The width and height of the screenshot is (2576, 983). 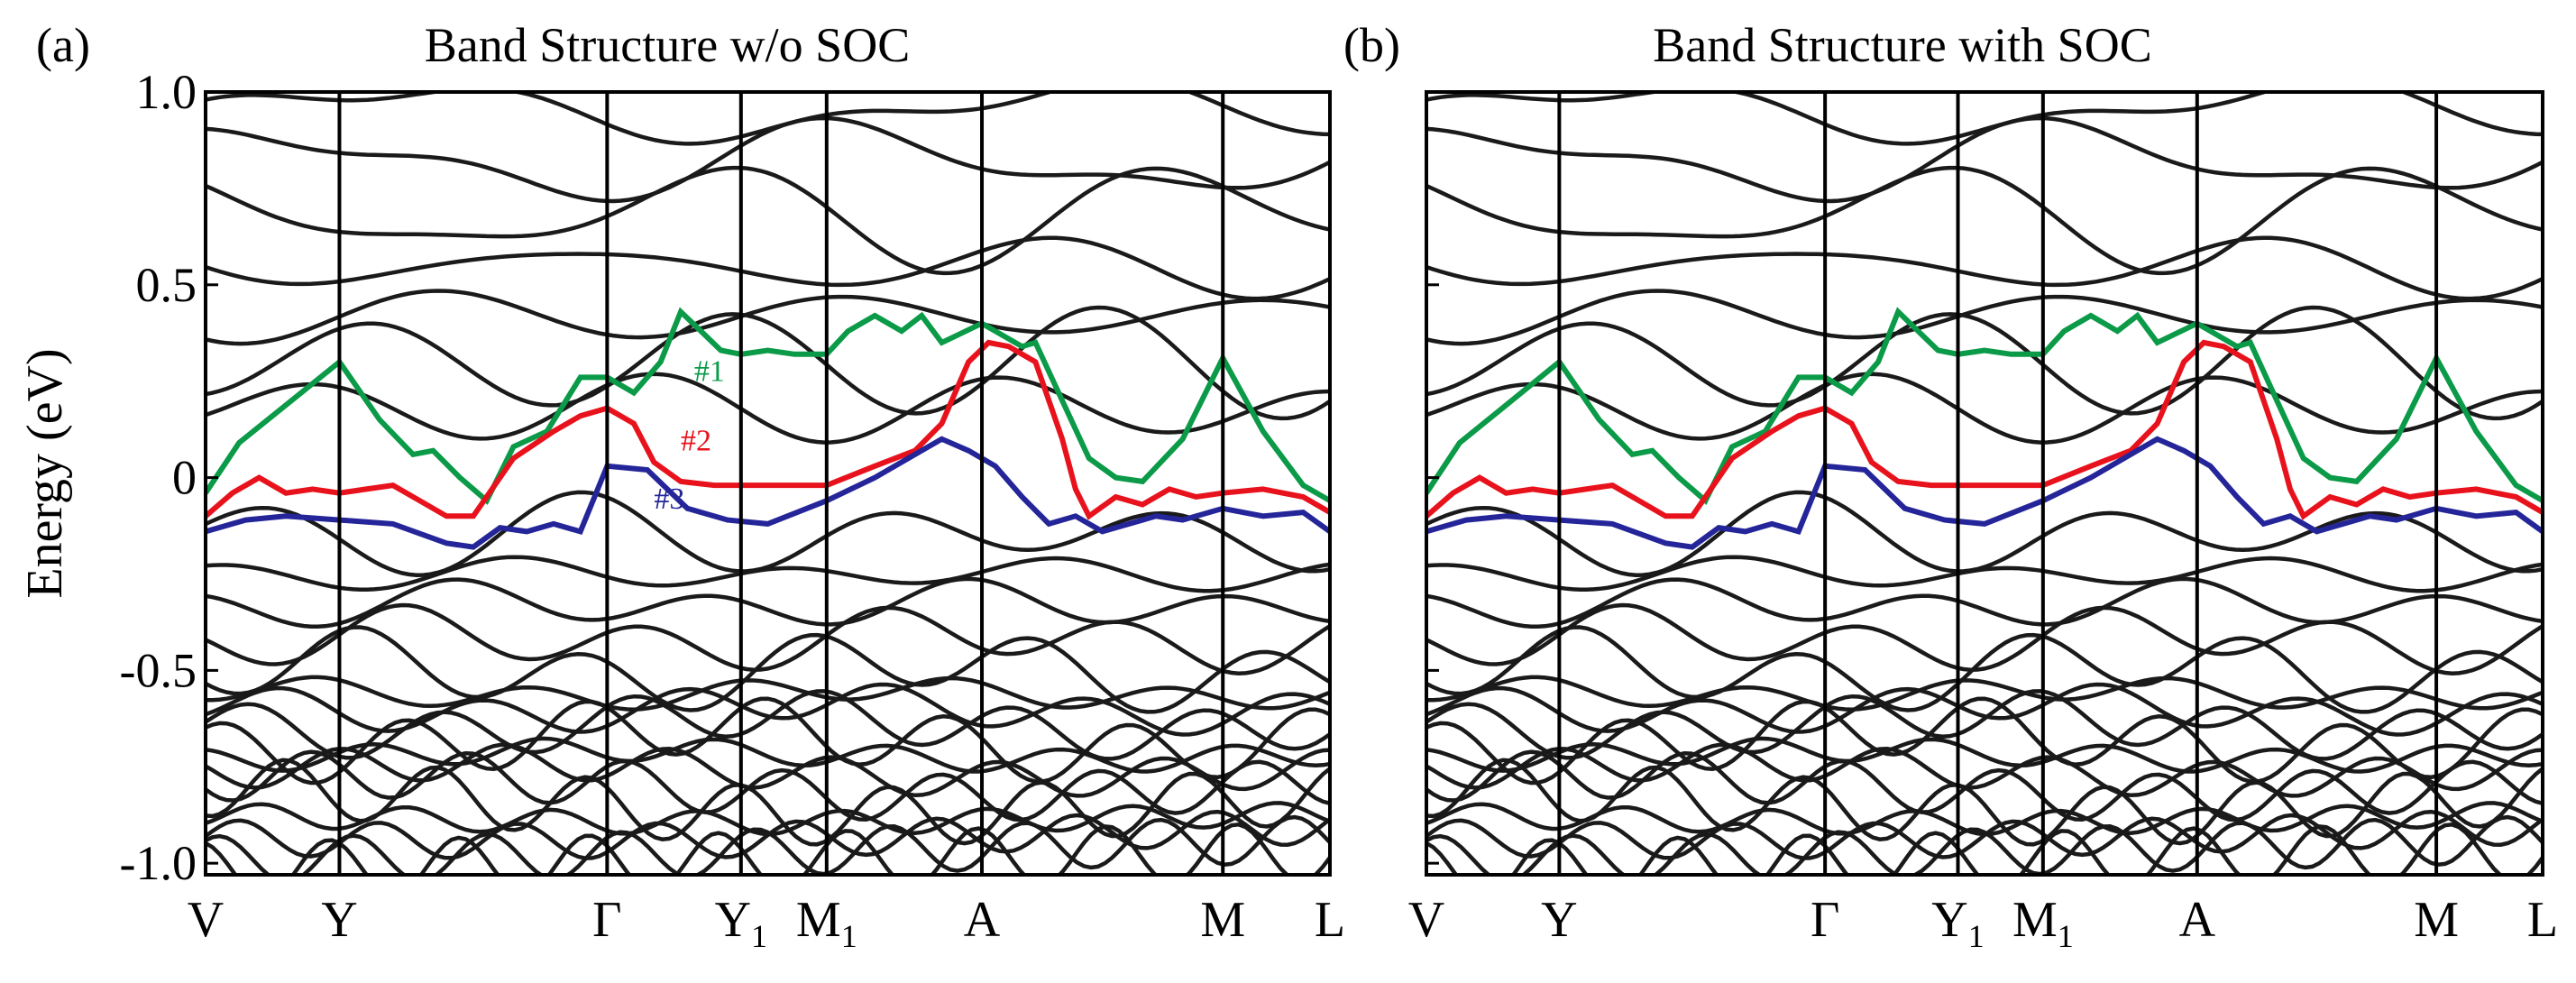 I want to click on band-label-3: #3, so click(x=669, y=499).